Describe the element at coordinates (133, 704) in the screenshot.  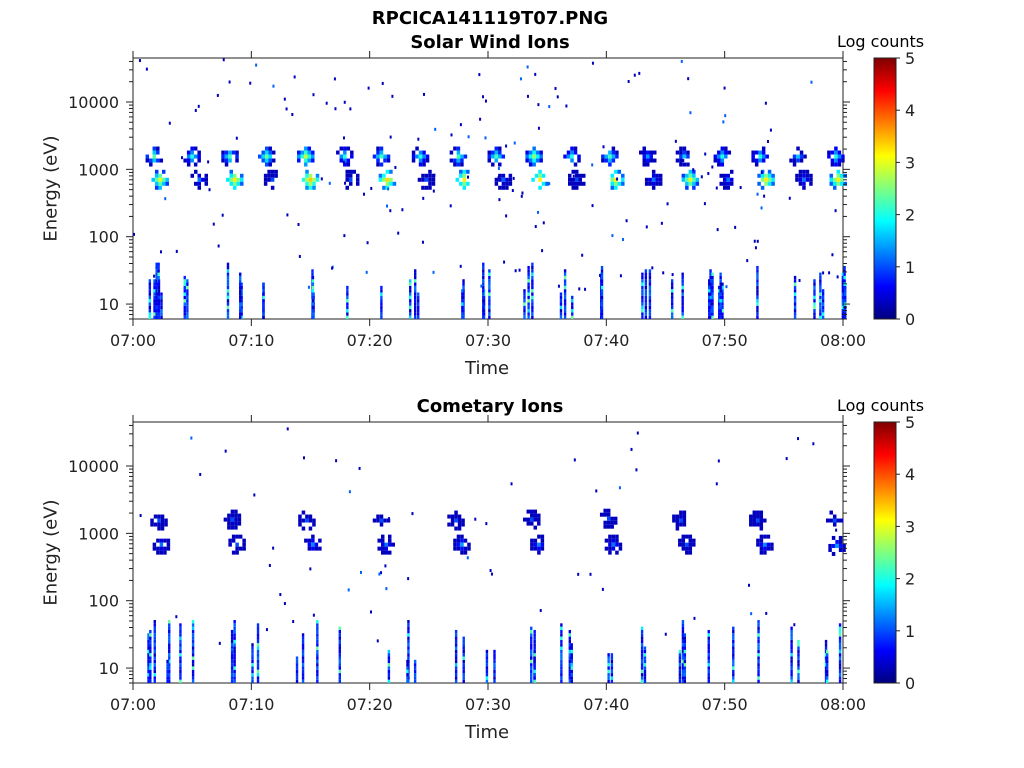
I see `x-tick-label: 07:00` at that location.